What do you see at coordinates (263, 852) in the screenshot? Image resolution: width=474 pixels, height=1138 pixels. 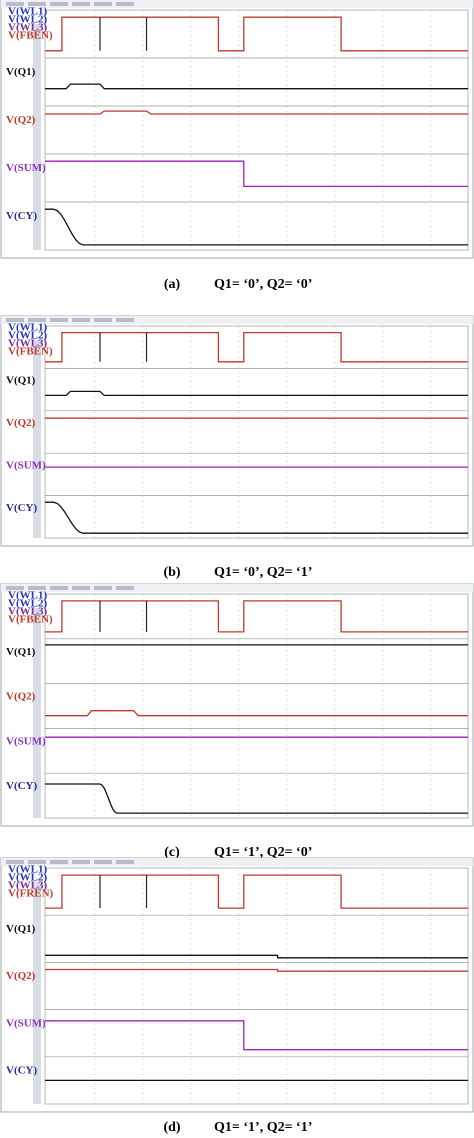 I see `caption-text: Q1= ‘1’, Q2= ‘0’` at bounding box center [263, 852].